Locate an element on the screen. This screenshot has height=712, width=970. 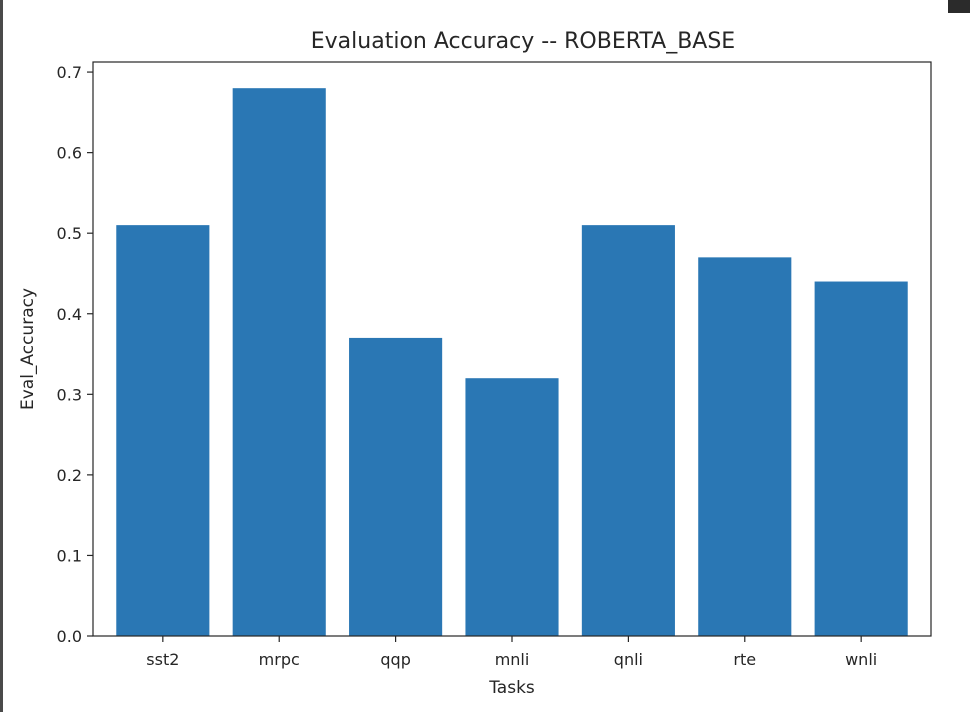
x-axis-ticks: sst2 mrpc qqp mnli qnli rte wnli is located at coordinates (511, 652).